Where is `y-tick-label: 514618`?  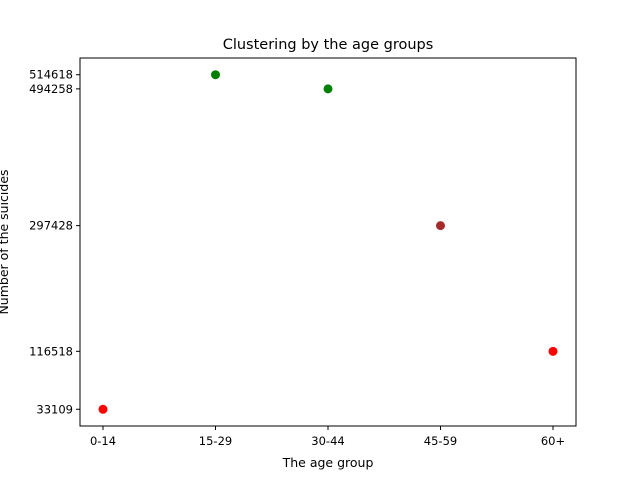
y-tick-label: 514618 is located at coordinates (51, 75).